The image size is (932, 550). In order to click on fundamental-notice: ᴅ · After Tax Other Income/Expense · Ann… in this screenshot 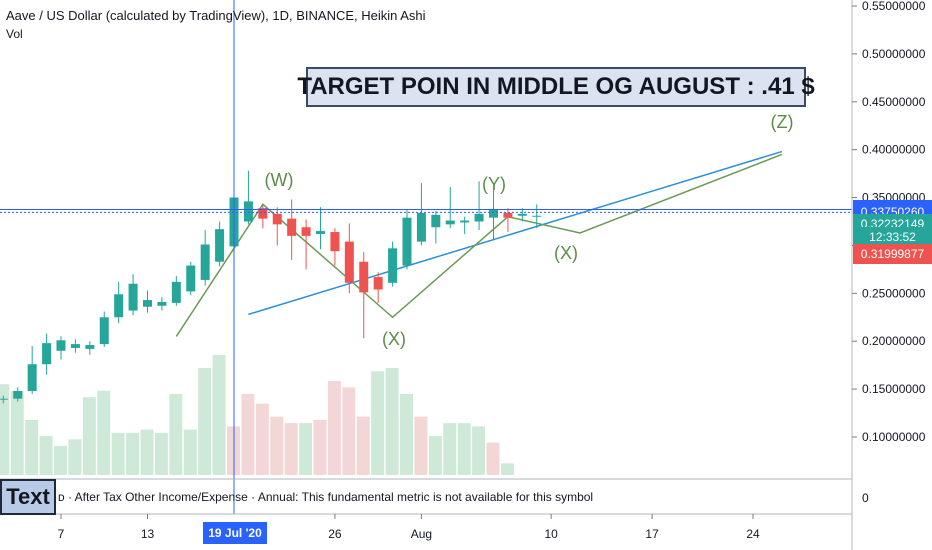, I will do `click(326, 497)`.